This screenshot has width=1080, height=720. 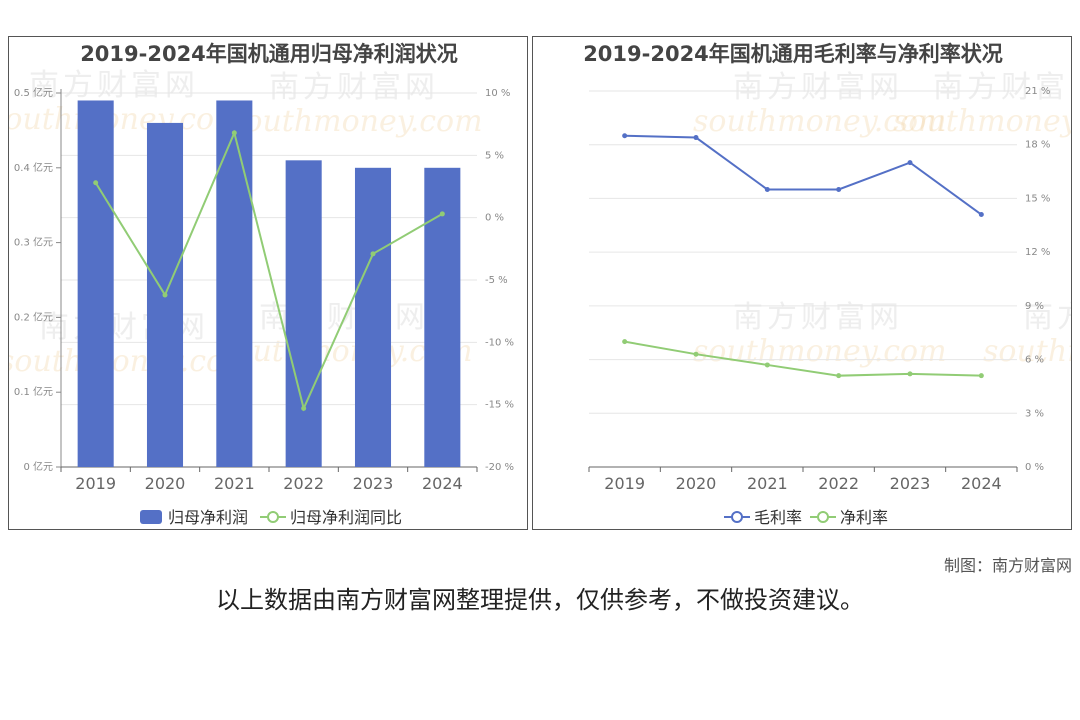 What do you see at coordinates (1037, 91) in the screenshot?
I see `right-tick-label: 21 %` at bounding box center [1037, 91].